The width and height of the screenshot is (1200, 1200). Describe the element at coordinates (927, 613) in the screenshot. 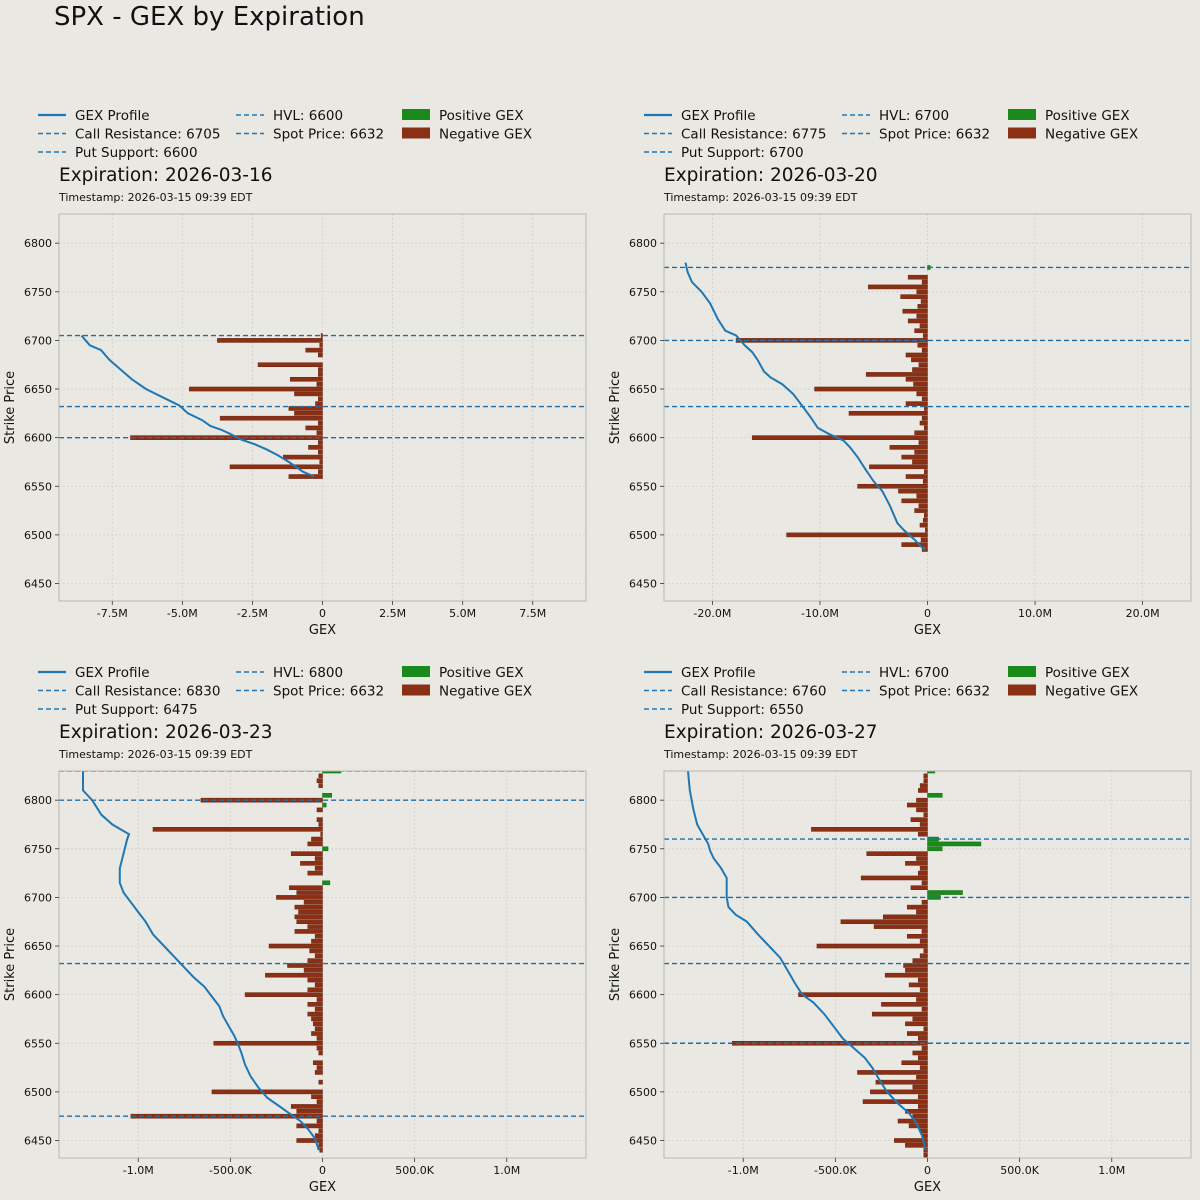

I see `x-tick-label: 0` at that location.